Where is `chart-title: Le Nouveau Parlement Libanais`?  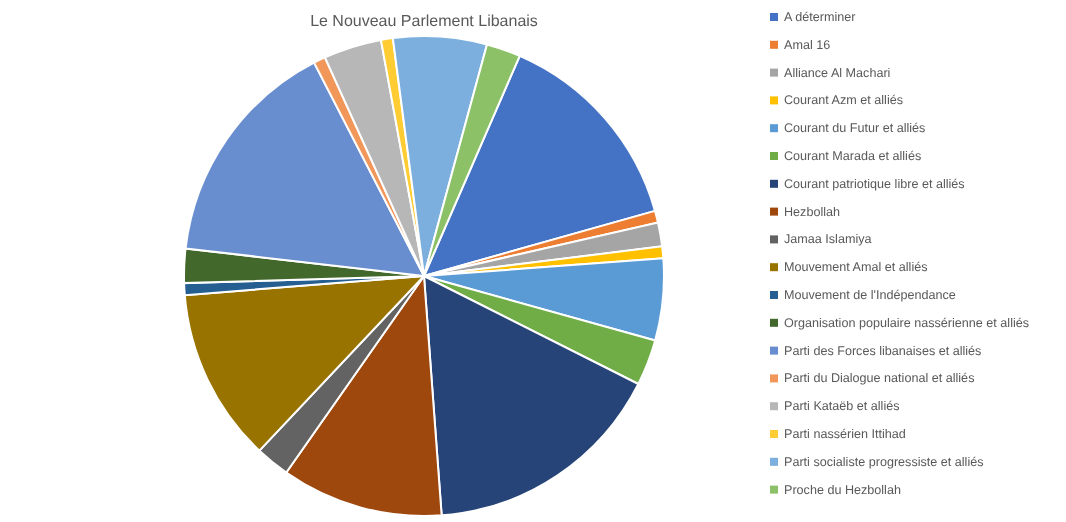
chart-title: Le Nouveau Parlement Libanais is located at coordinates (424, 21).